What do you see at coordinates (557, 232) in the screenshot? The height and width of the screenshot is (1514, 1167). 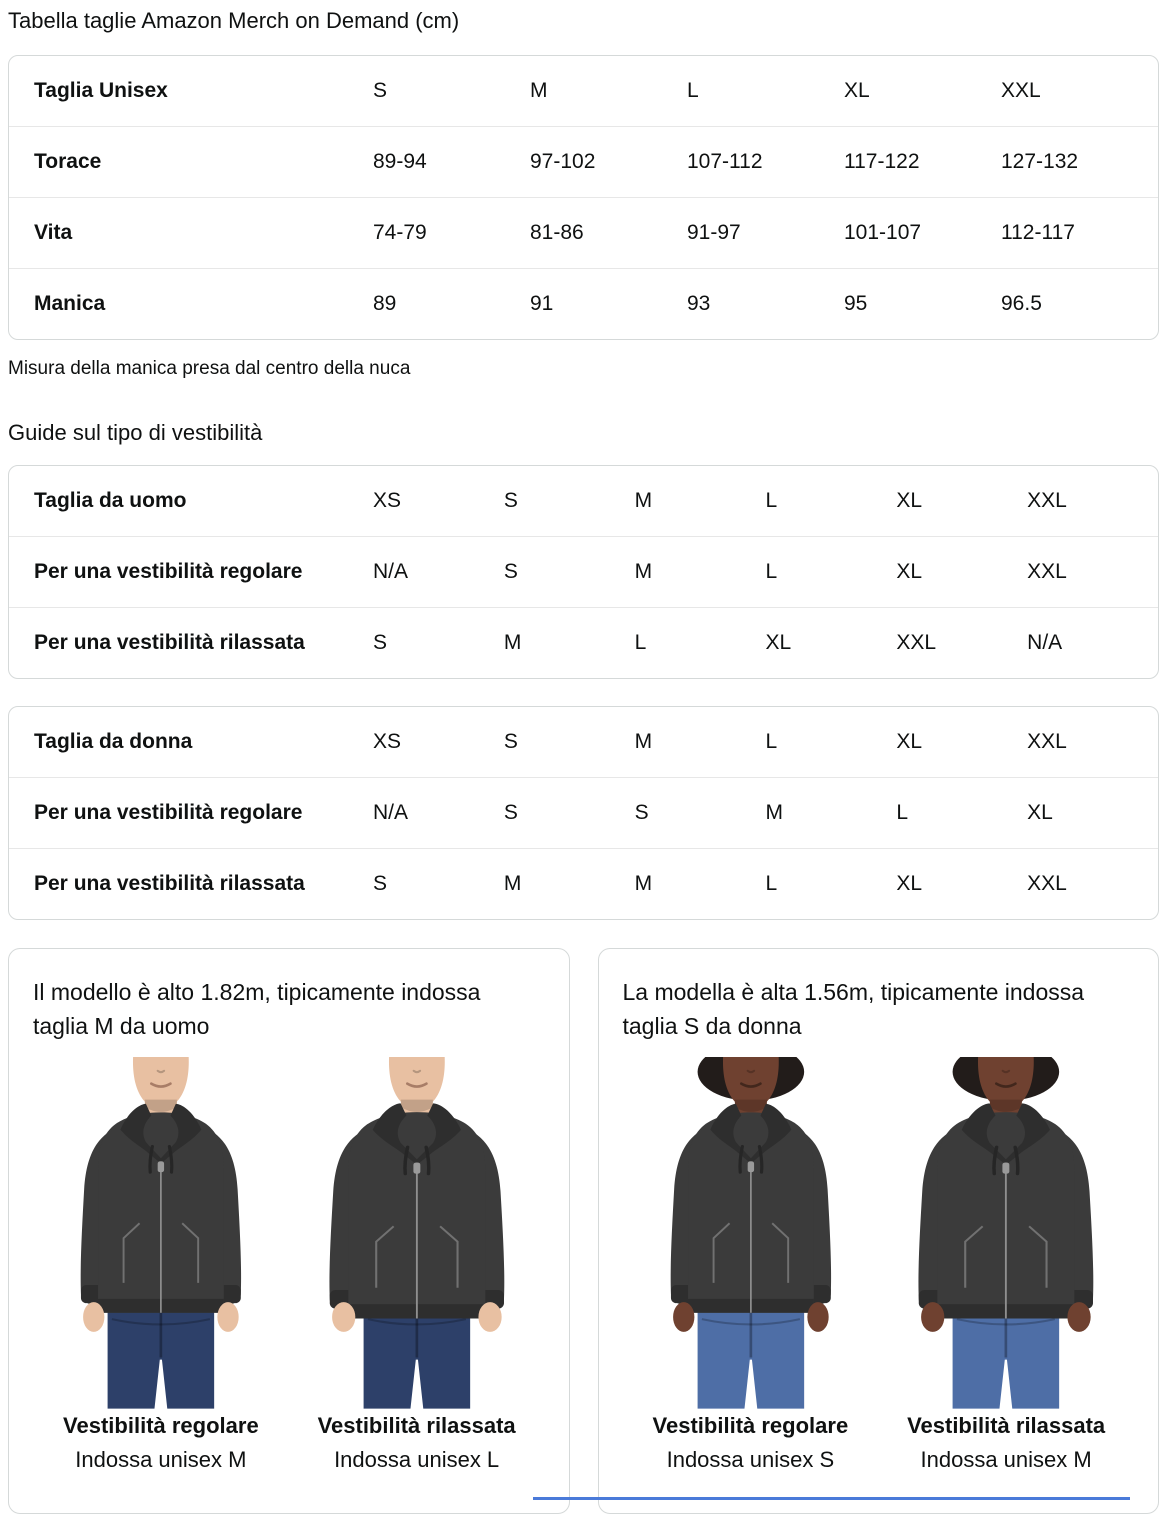 I see `size-cell: 81-86` at bounding box center [557, 232].